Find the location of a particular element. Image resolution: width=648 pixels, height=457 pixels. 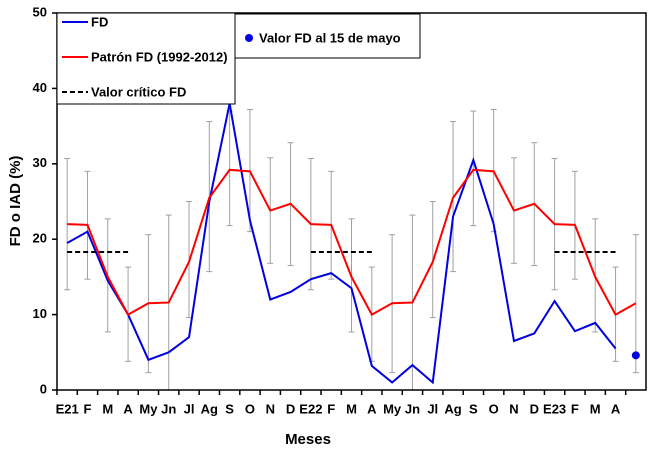

y-tick-label: 20 is located at coordinates (40, 238).